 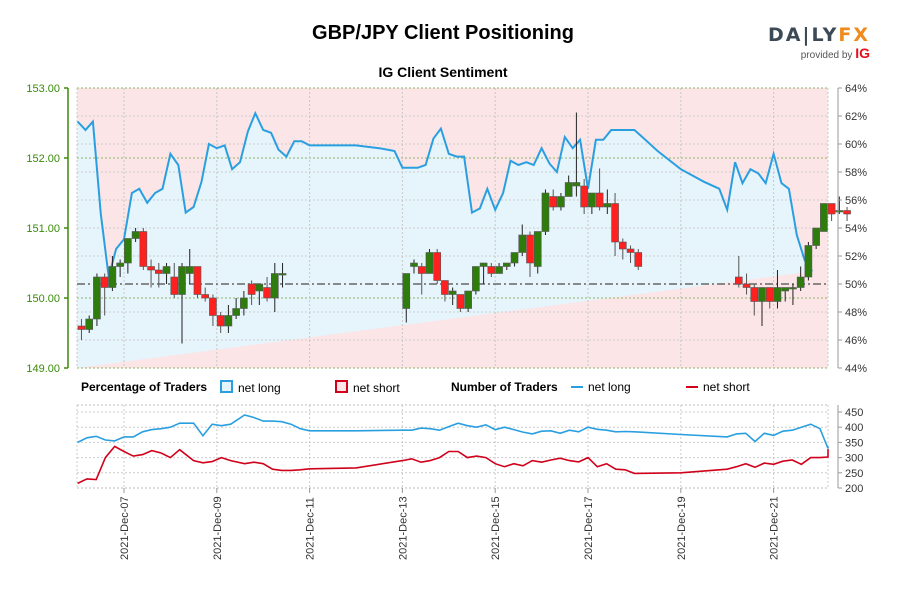 I want to click on svg-text: 2021-Dec-19, so click(x=682, y=528).